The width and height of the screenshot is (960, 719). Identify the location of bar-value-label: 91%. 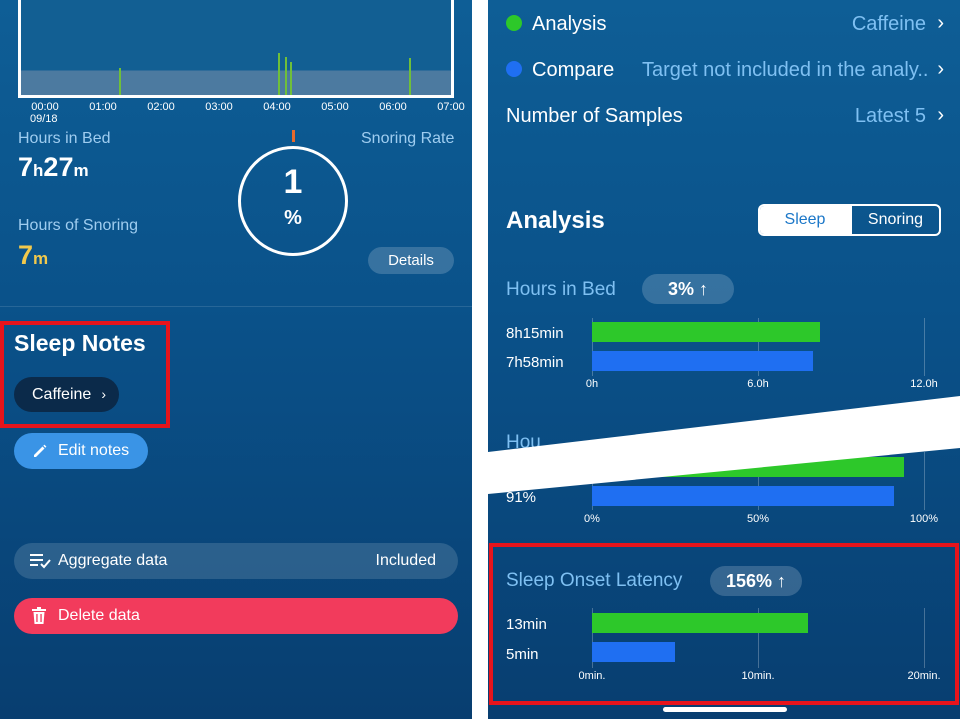
(521, 497).